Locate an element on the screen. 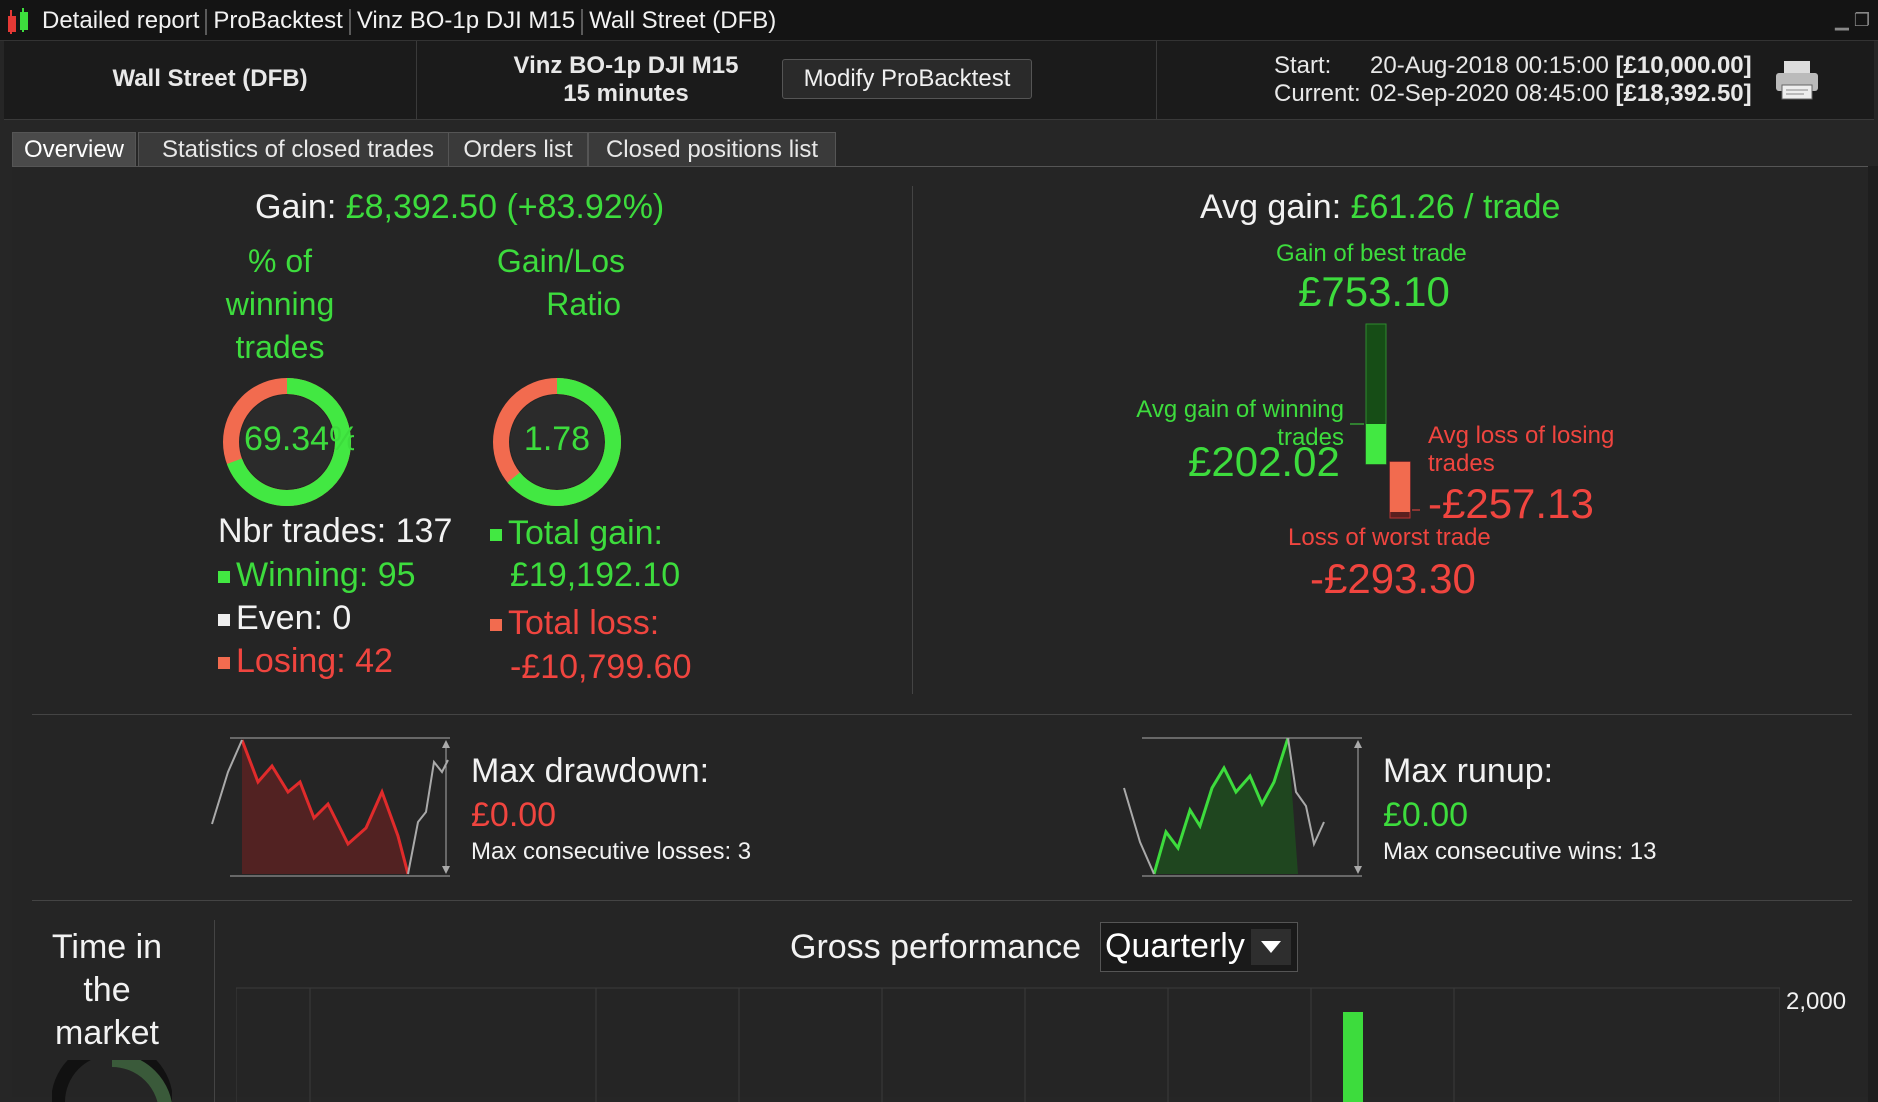  window-controls: ▁ ❐ is located at coordinates (1852, 20).